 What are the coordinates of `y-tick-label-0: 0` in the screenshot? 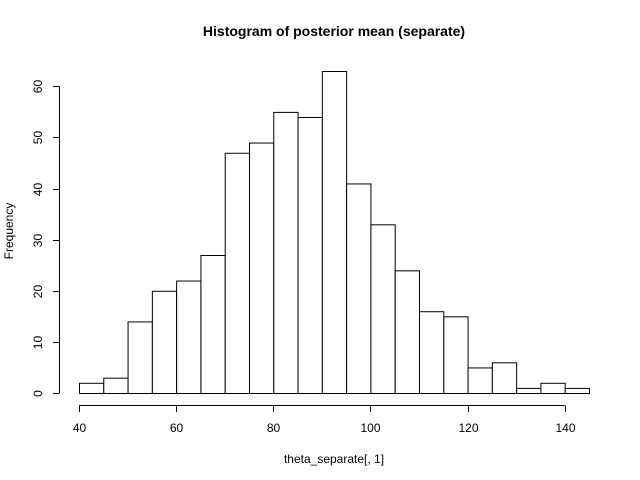 It's located at (38, 393).